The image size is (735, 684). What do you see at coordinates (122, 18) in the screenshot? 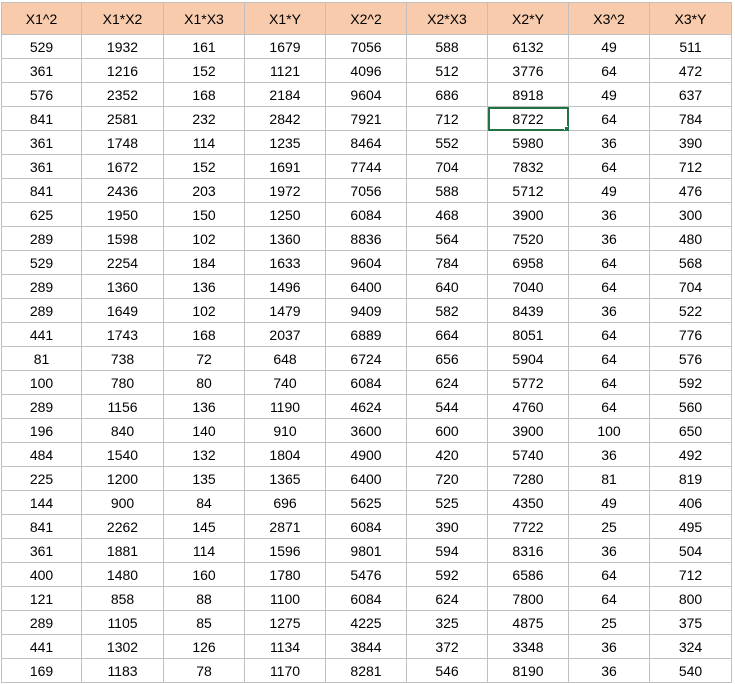
I see `column-header: X1*X2` at bounding box center [122, 18].